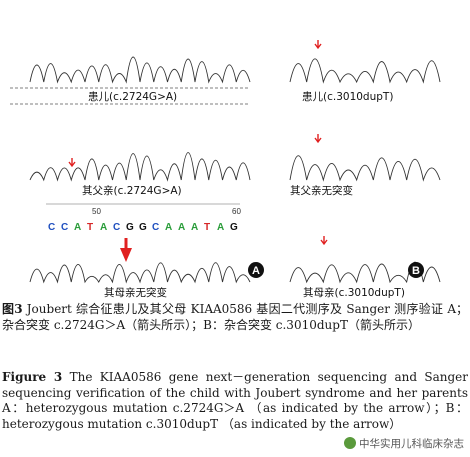  What do you see at coordinates (132, 190) in the screenshot?
I see `label-left-2: 其父亲(c.2724G>A)` at bounding box center [132, 190].